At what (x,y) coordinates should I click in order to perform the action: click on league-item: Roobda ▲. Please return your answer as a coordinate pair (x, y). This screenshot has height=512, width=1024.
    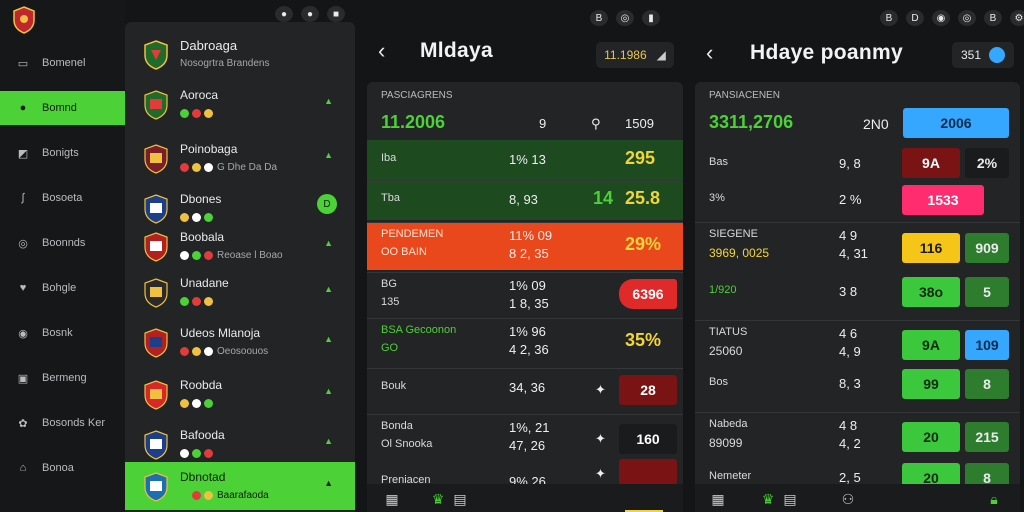
    Looking at the image, I should click on (240, 394).